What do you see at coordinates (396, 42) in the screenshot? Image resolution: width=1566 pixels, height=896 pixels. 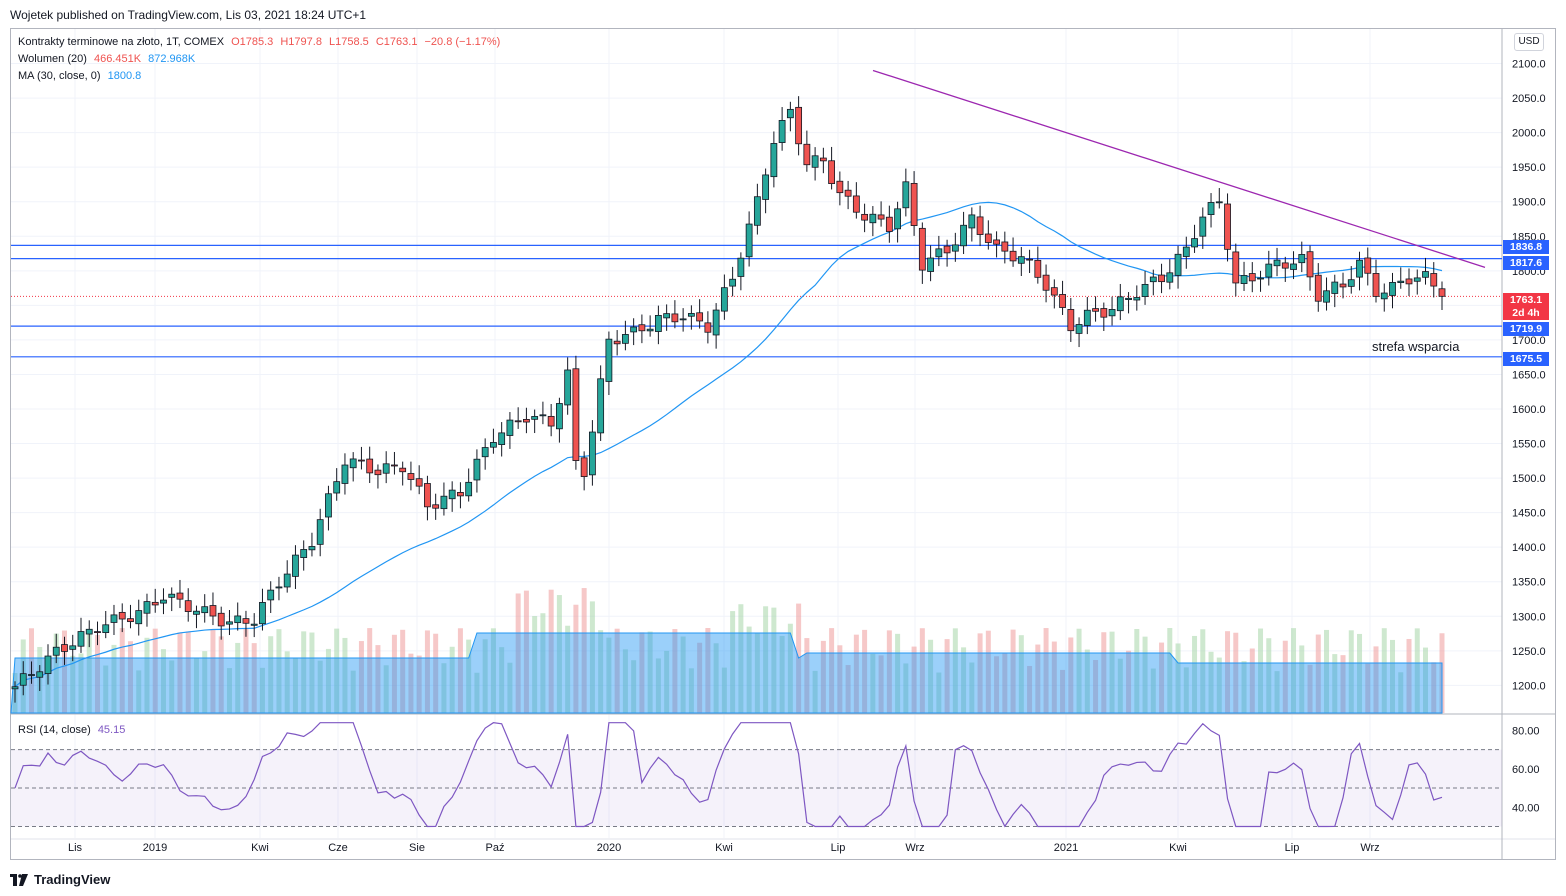 I see `ohlc-close: C1763.1` at bounding box center [396, 42].